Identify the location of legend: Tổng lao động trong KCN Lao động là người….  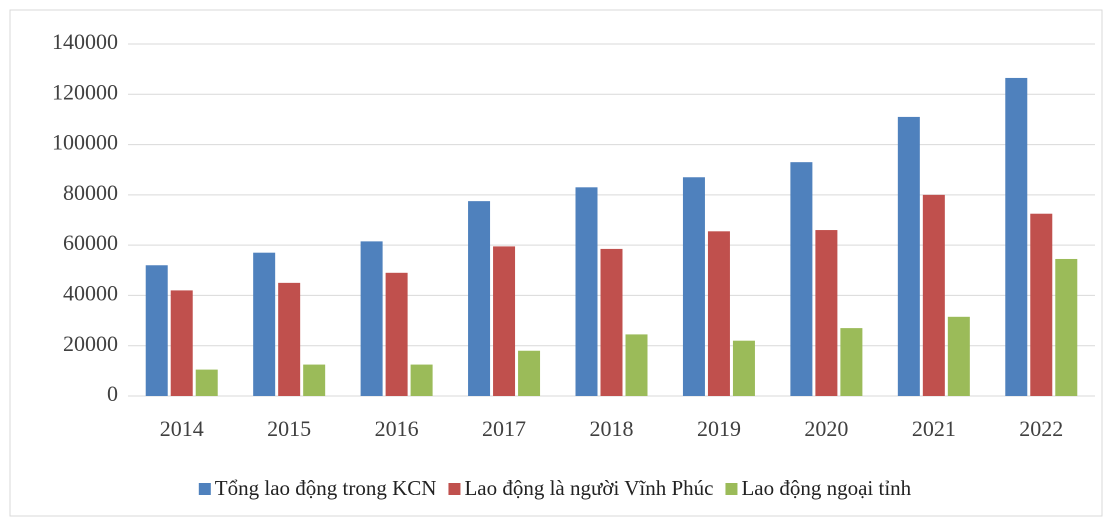
(555, 488).